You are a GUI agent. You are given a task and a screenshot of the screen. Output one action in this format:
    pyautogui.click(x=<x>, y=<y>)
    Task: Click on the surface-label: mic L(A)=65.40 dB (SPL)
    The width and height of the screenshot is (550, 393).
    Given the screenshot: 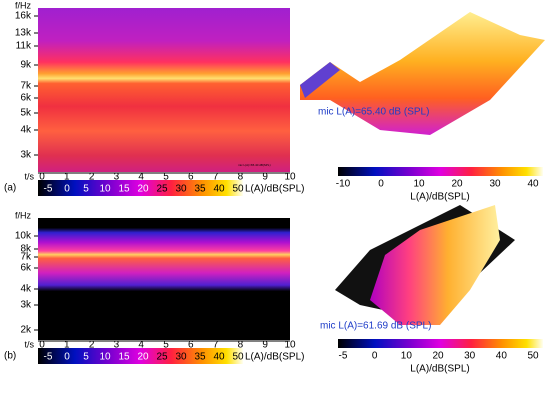 What is the action you would take?
    pyautogui.click(x=373, y=112)
    